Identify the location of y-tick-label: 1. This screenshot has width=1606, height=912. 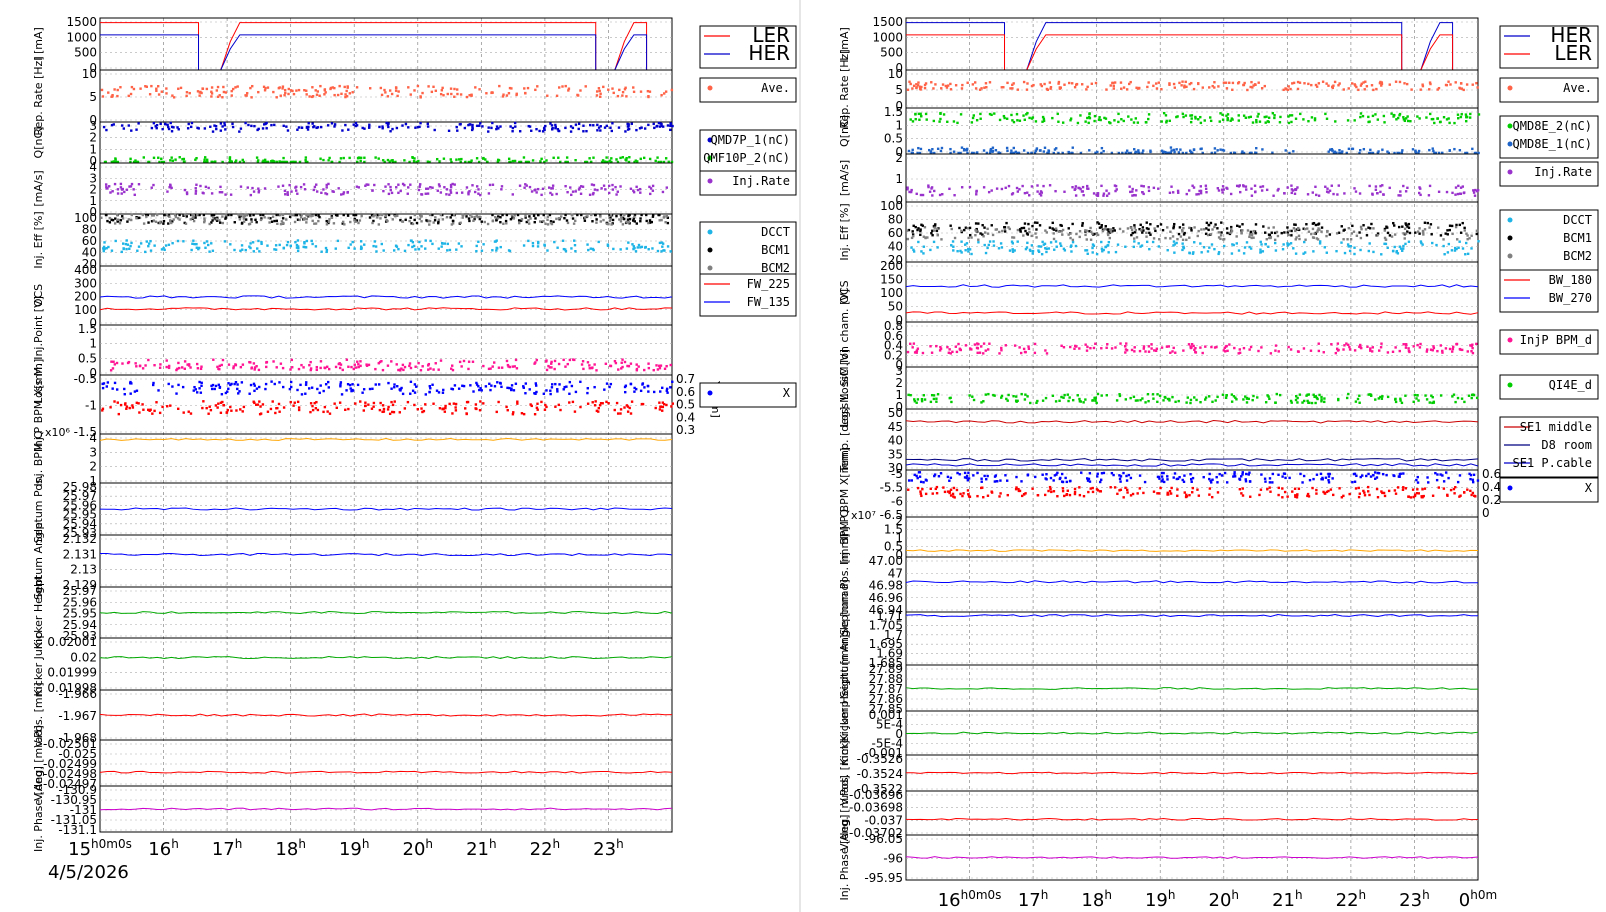
(93, 481).